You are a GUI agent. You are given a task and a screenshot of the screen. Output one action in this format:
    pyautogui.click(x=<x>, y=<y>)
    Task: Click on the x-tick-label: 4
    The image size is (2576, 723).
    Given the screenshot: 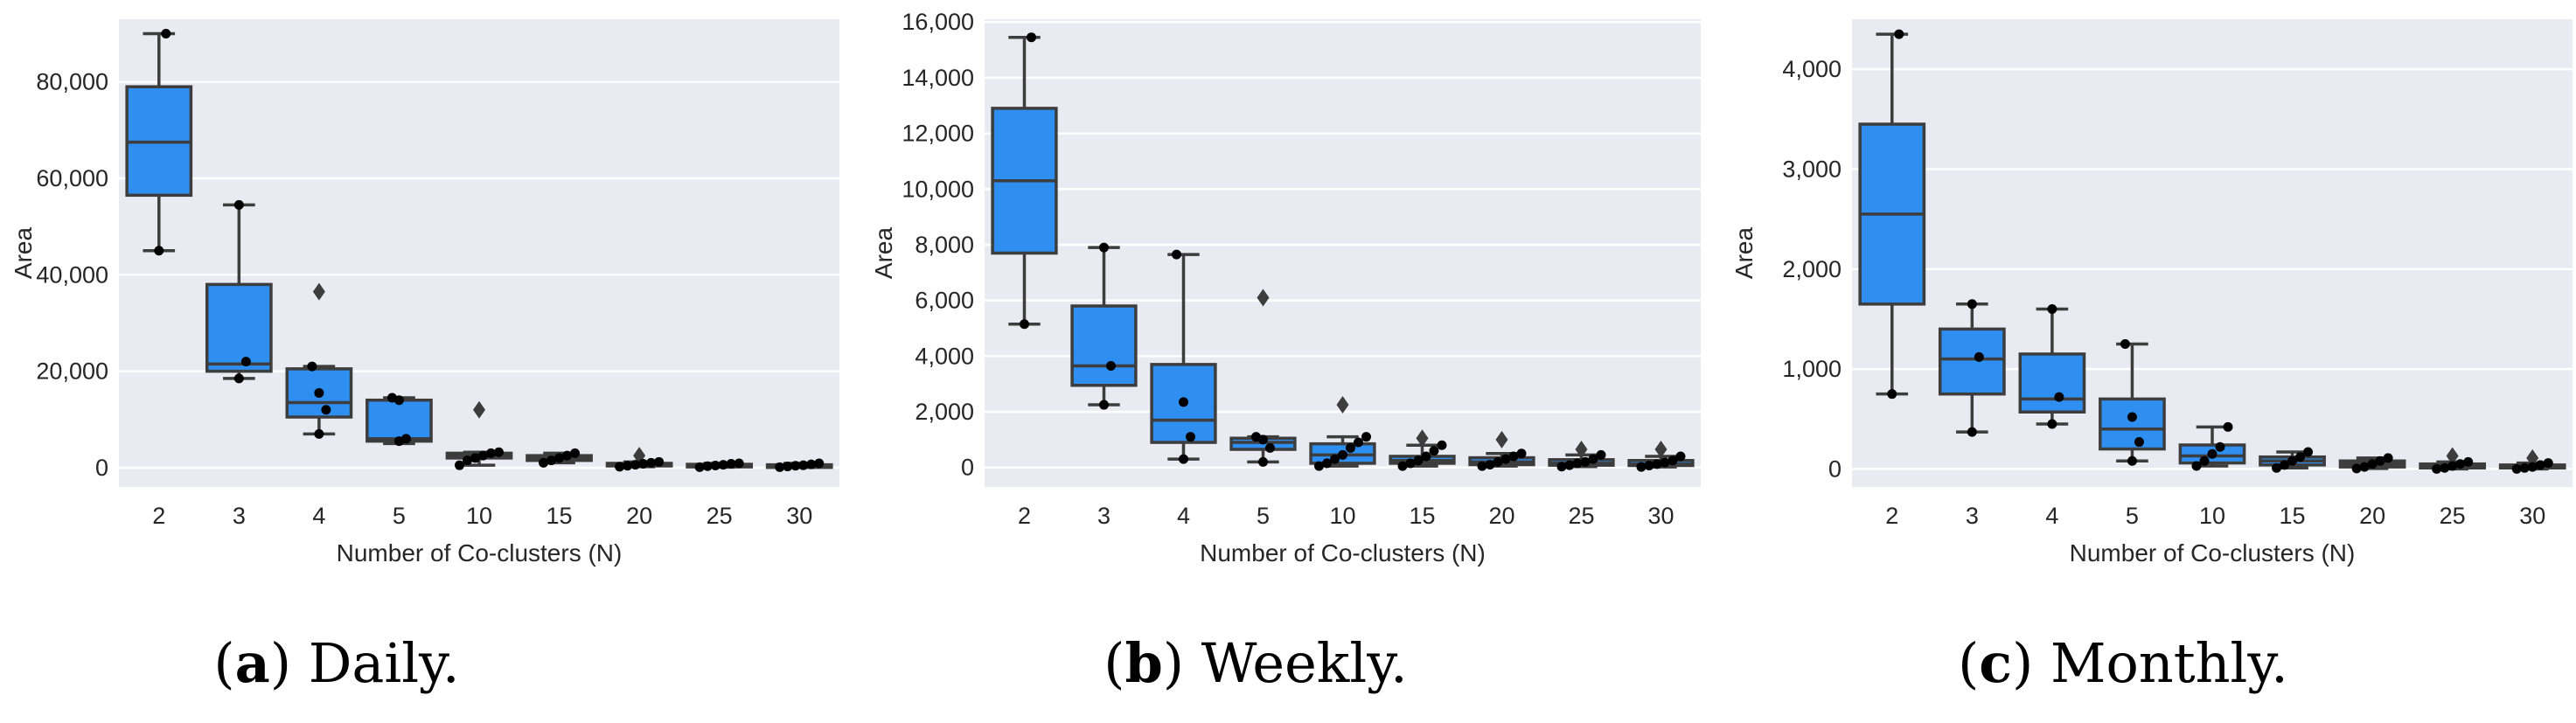 What is the action you would take?
    pyautogui.click(x=2051, y=516)
    